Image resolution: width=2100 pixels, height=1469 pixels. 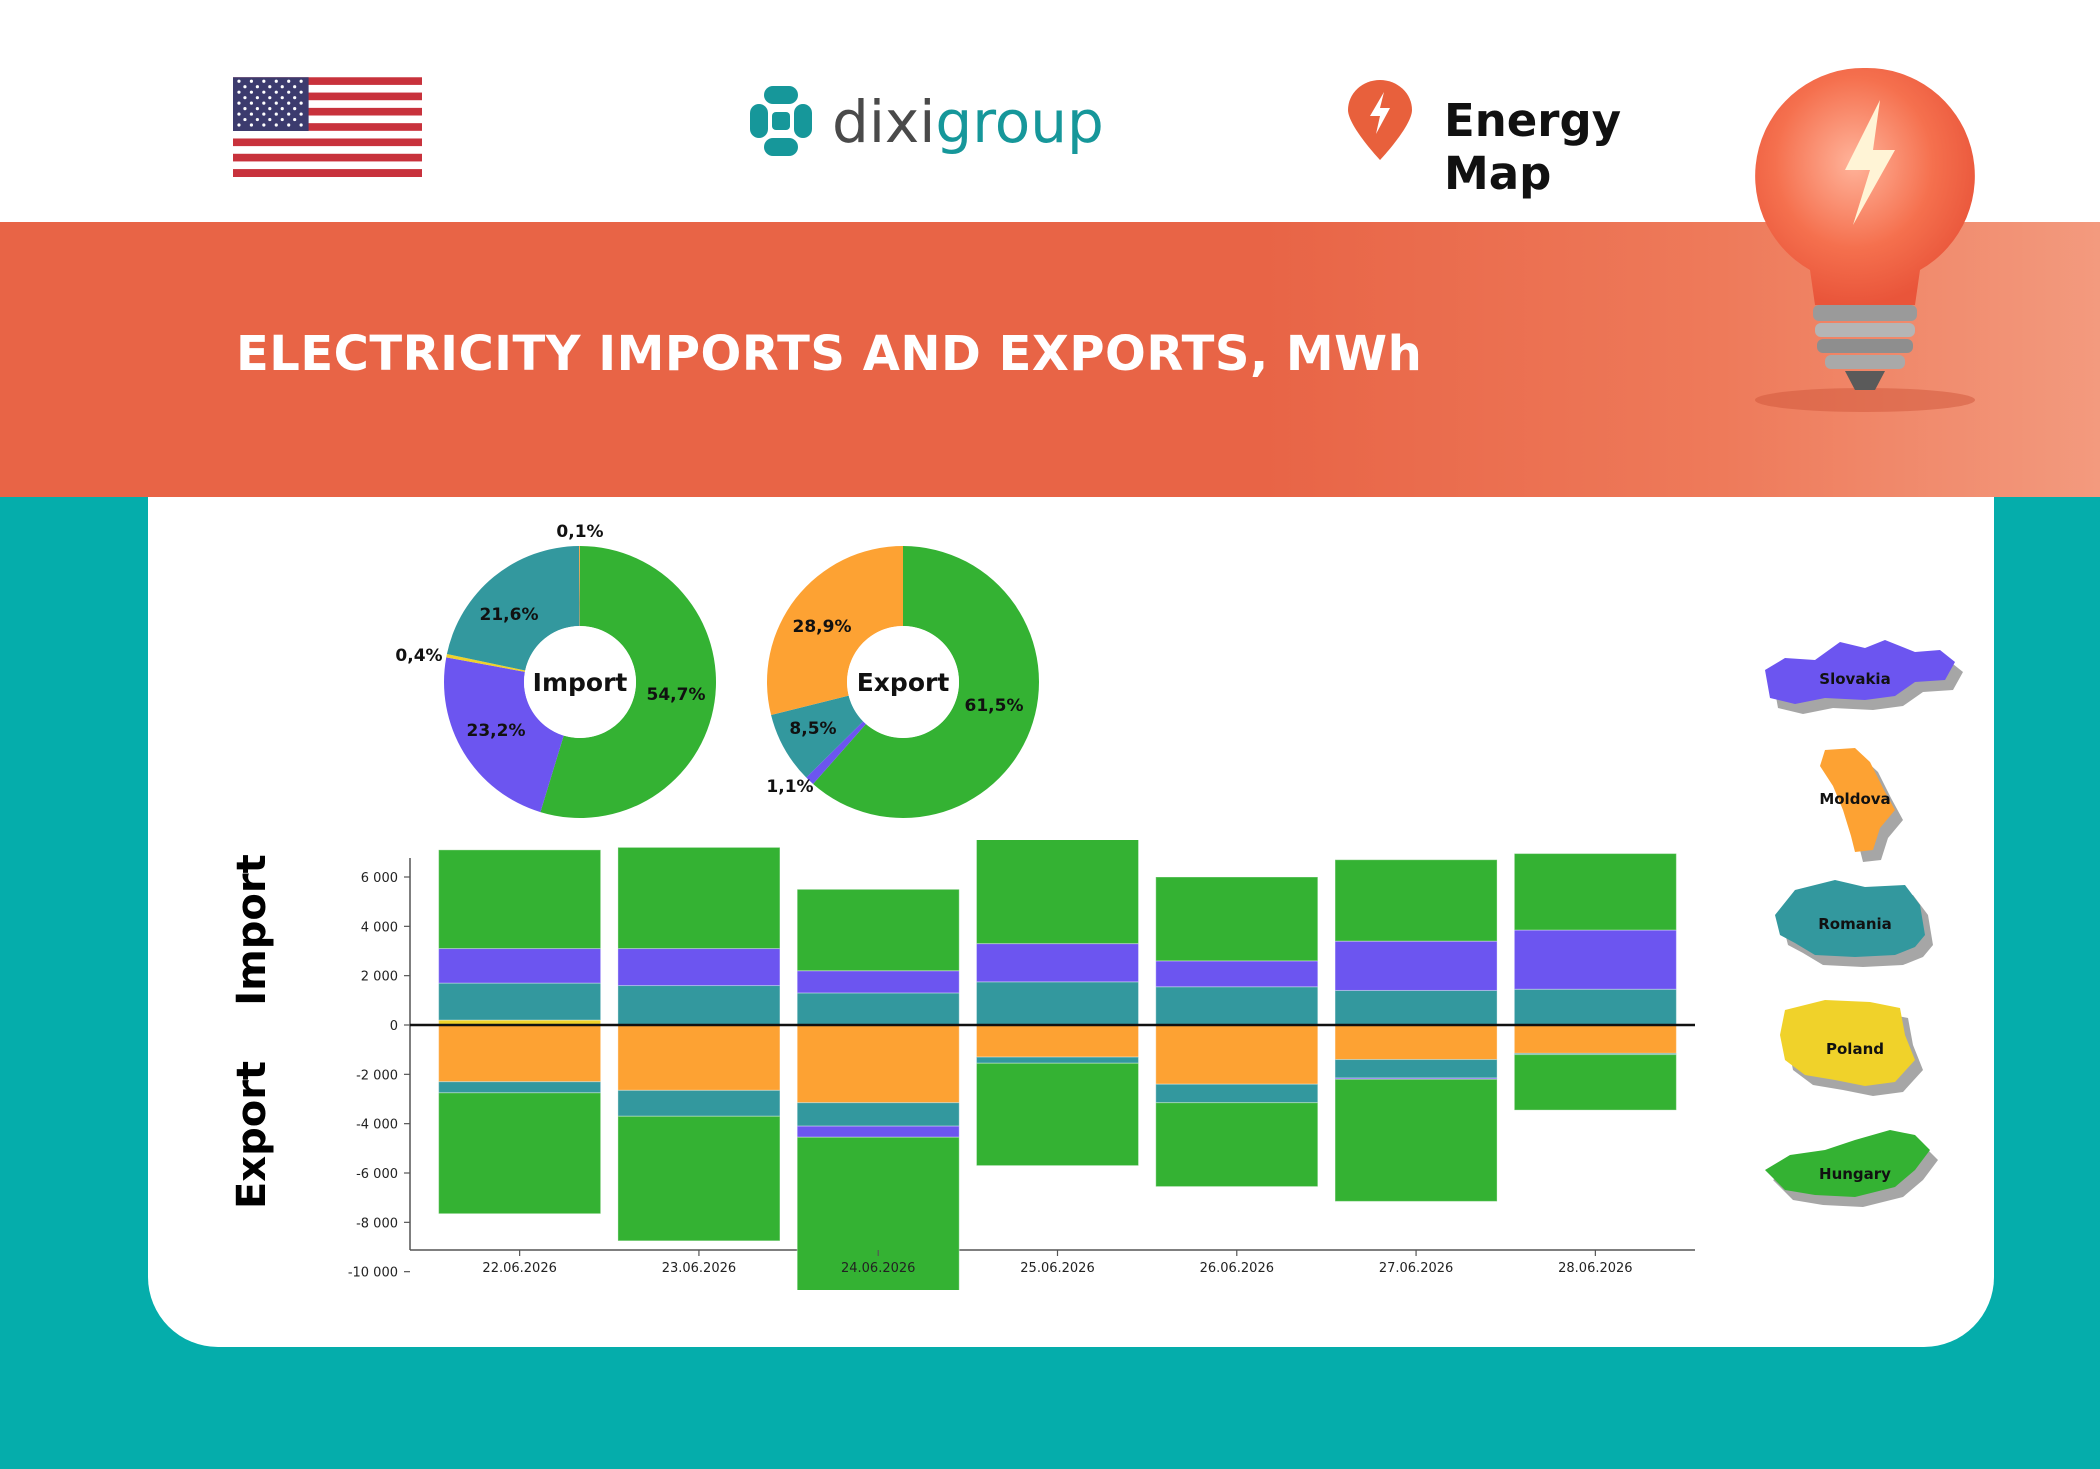 What do you see at coordinates (379, 927) in the screenshot?
I see `y-tick-label: 4 000` at bounding box center [379, 927].